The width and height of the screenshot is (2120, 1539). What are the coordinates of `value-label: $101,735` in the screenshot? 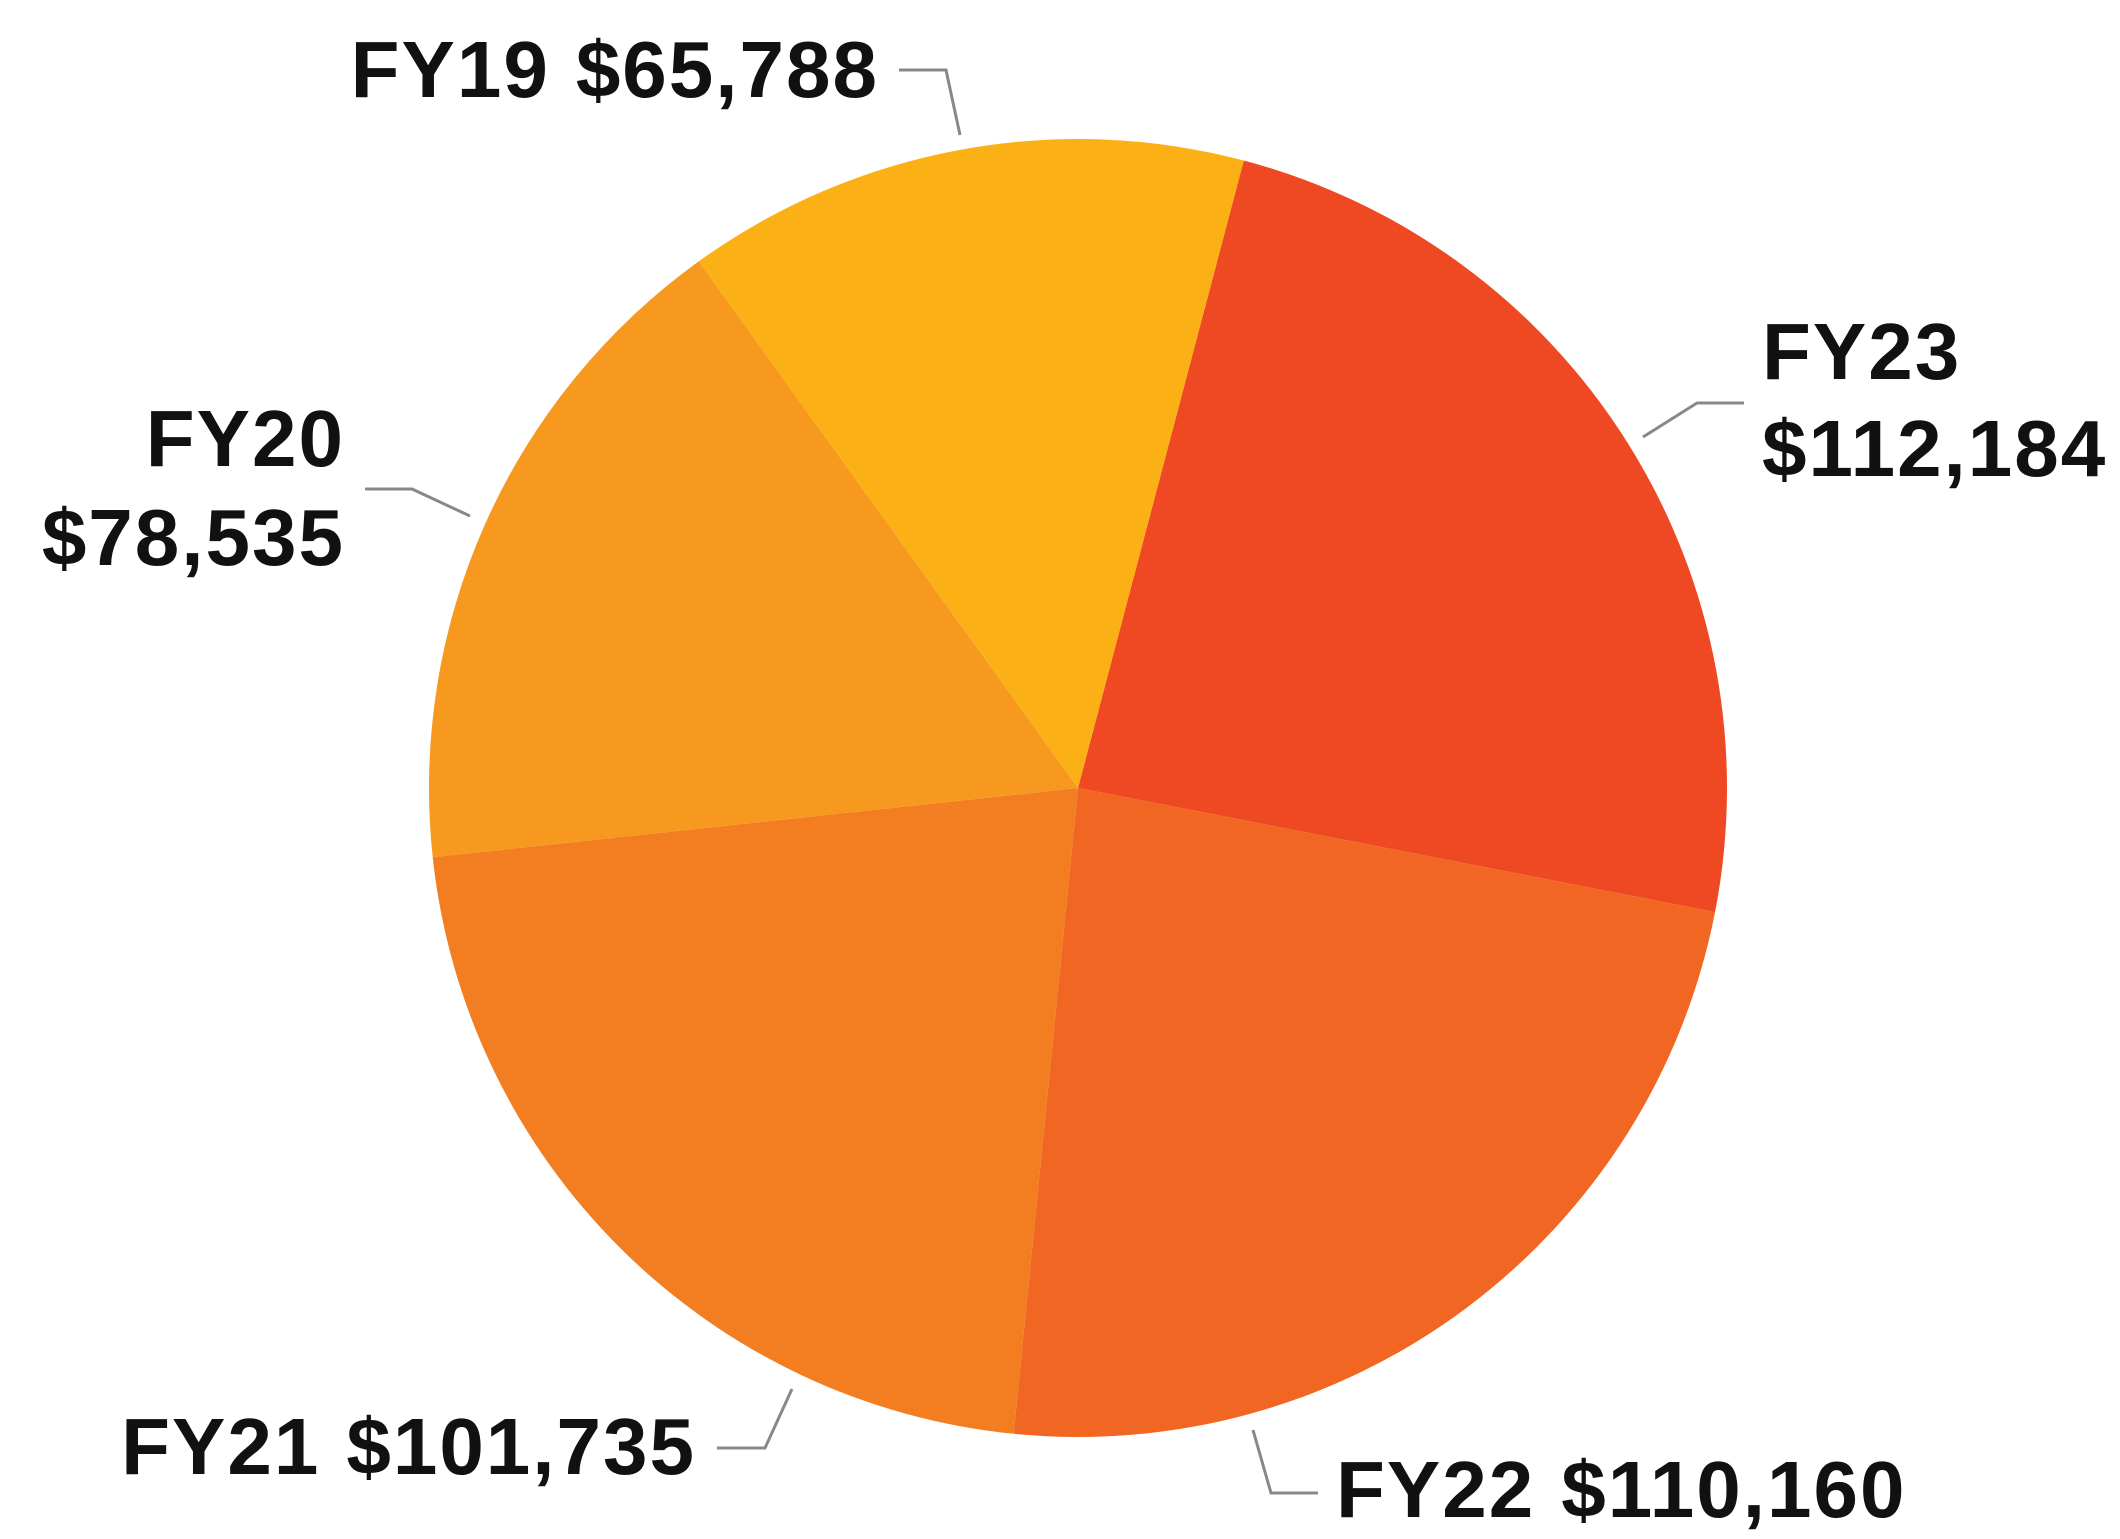 It's located at (521, 1446).